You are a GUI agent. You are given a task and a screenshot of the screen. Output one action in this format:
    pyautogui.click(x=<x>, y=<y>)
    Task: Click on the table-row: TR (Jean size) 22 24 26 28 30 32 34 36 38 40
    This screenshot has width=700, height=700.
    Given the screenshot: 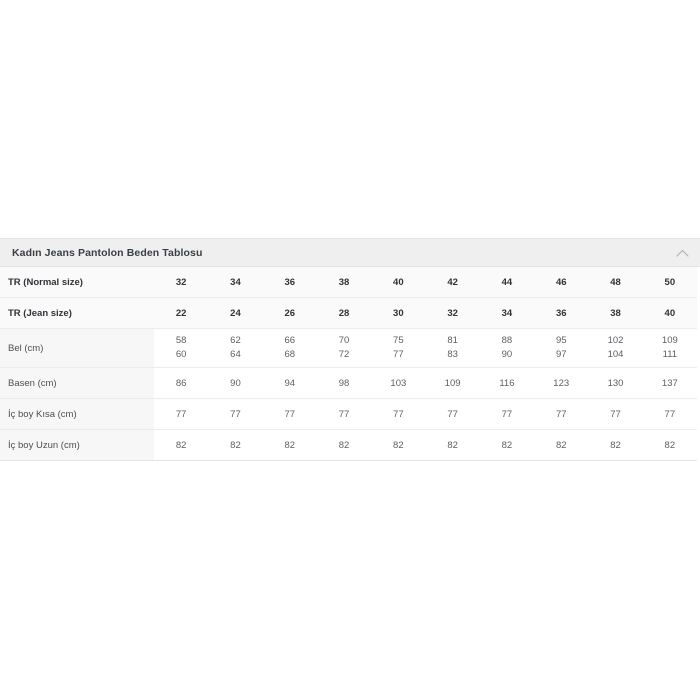 What is the action you would take?
    pyautogui.click(x=348, y=313)
    